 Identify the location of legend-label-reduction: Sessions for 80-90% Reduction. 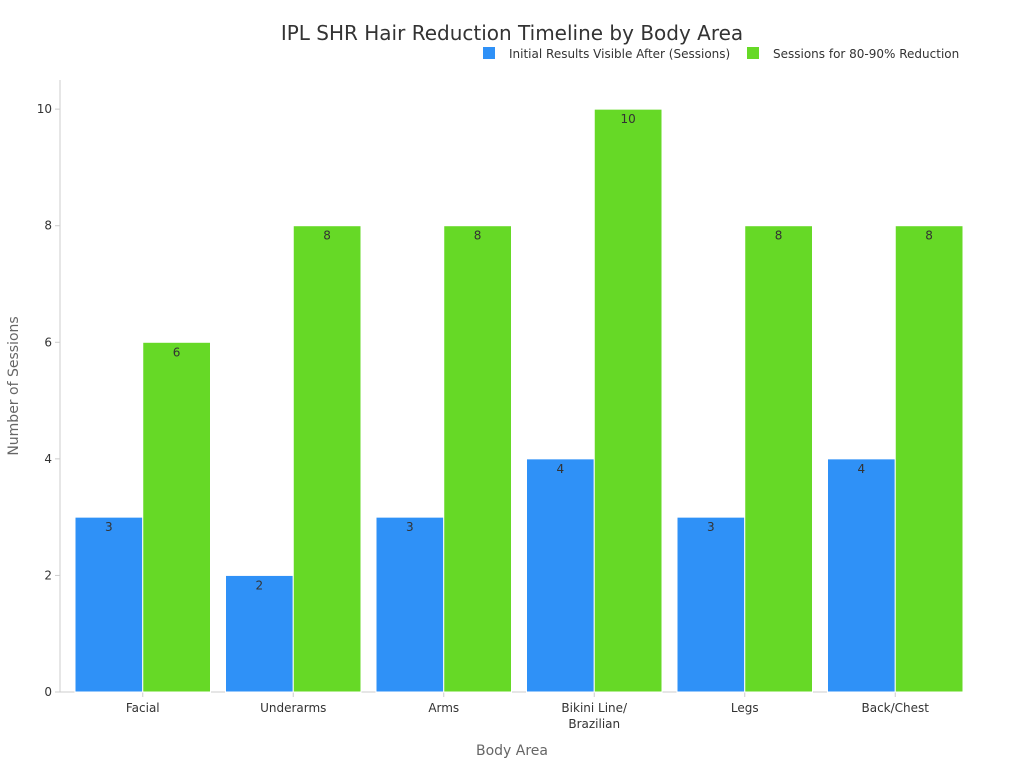
(866, 54).